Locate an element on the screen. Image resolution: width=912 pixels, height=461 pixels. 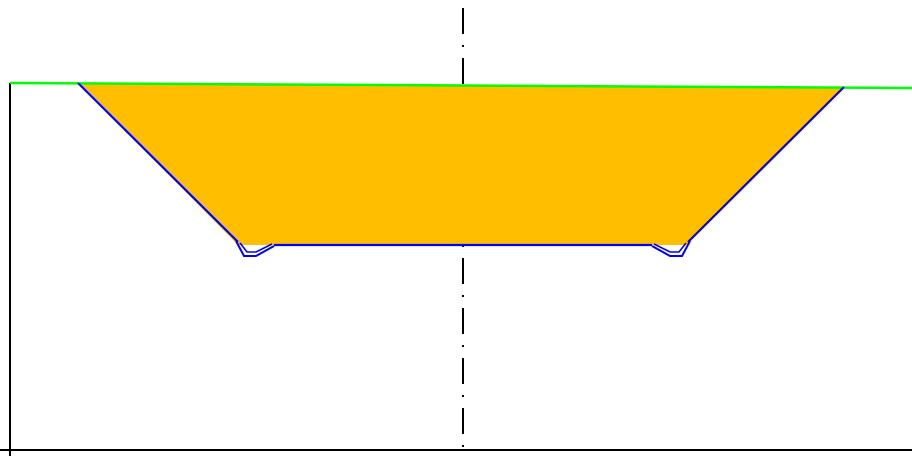
right-notch-outer is located at coordinates (671, 248).